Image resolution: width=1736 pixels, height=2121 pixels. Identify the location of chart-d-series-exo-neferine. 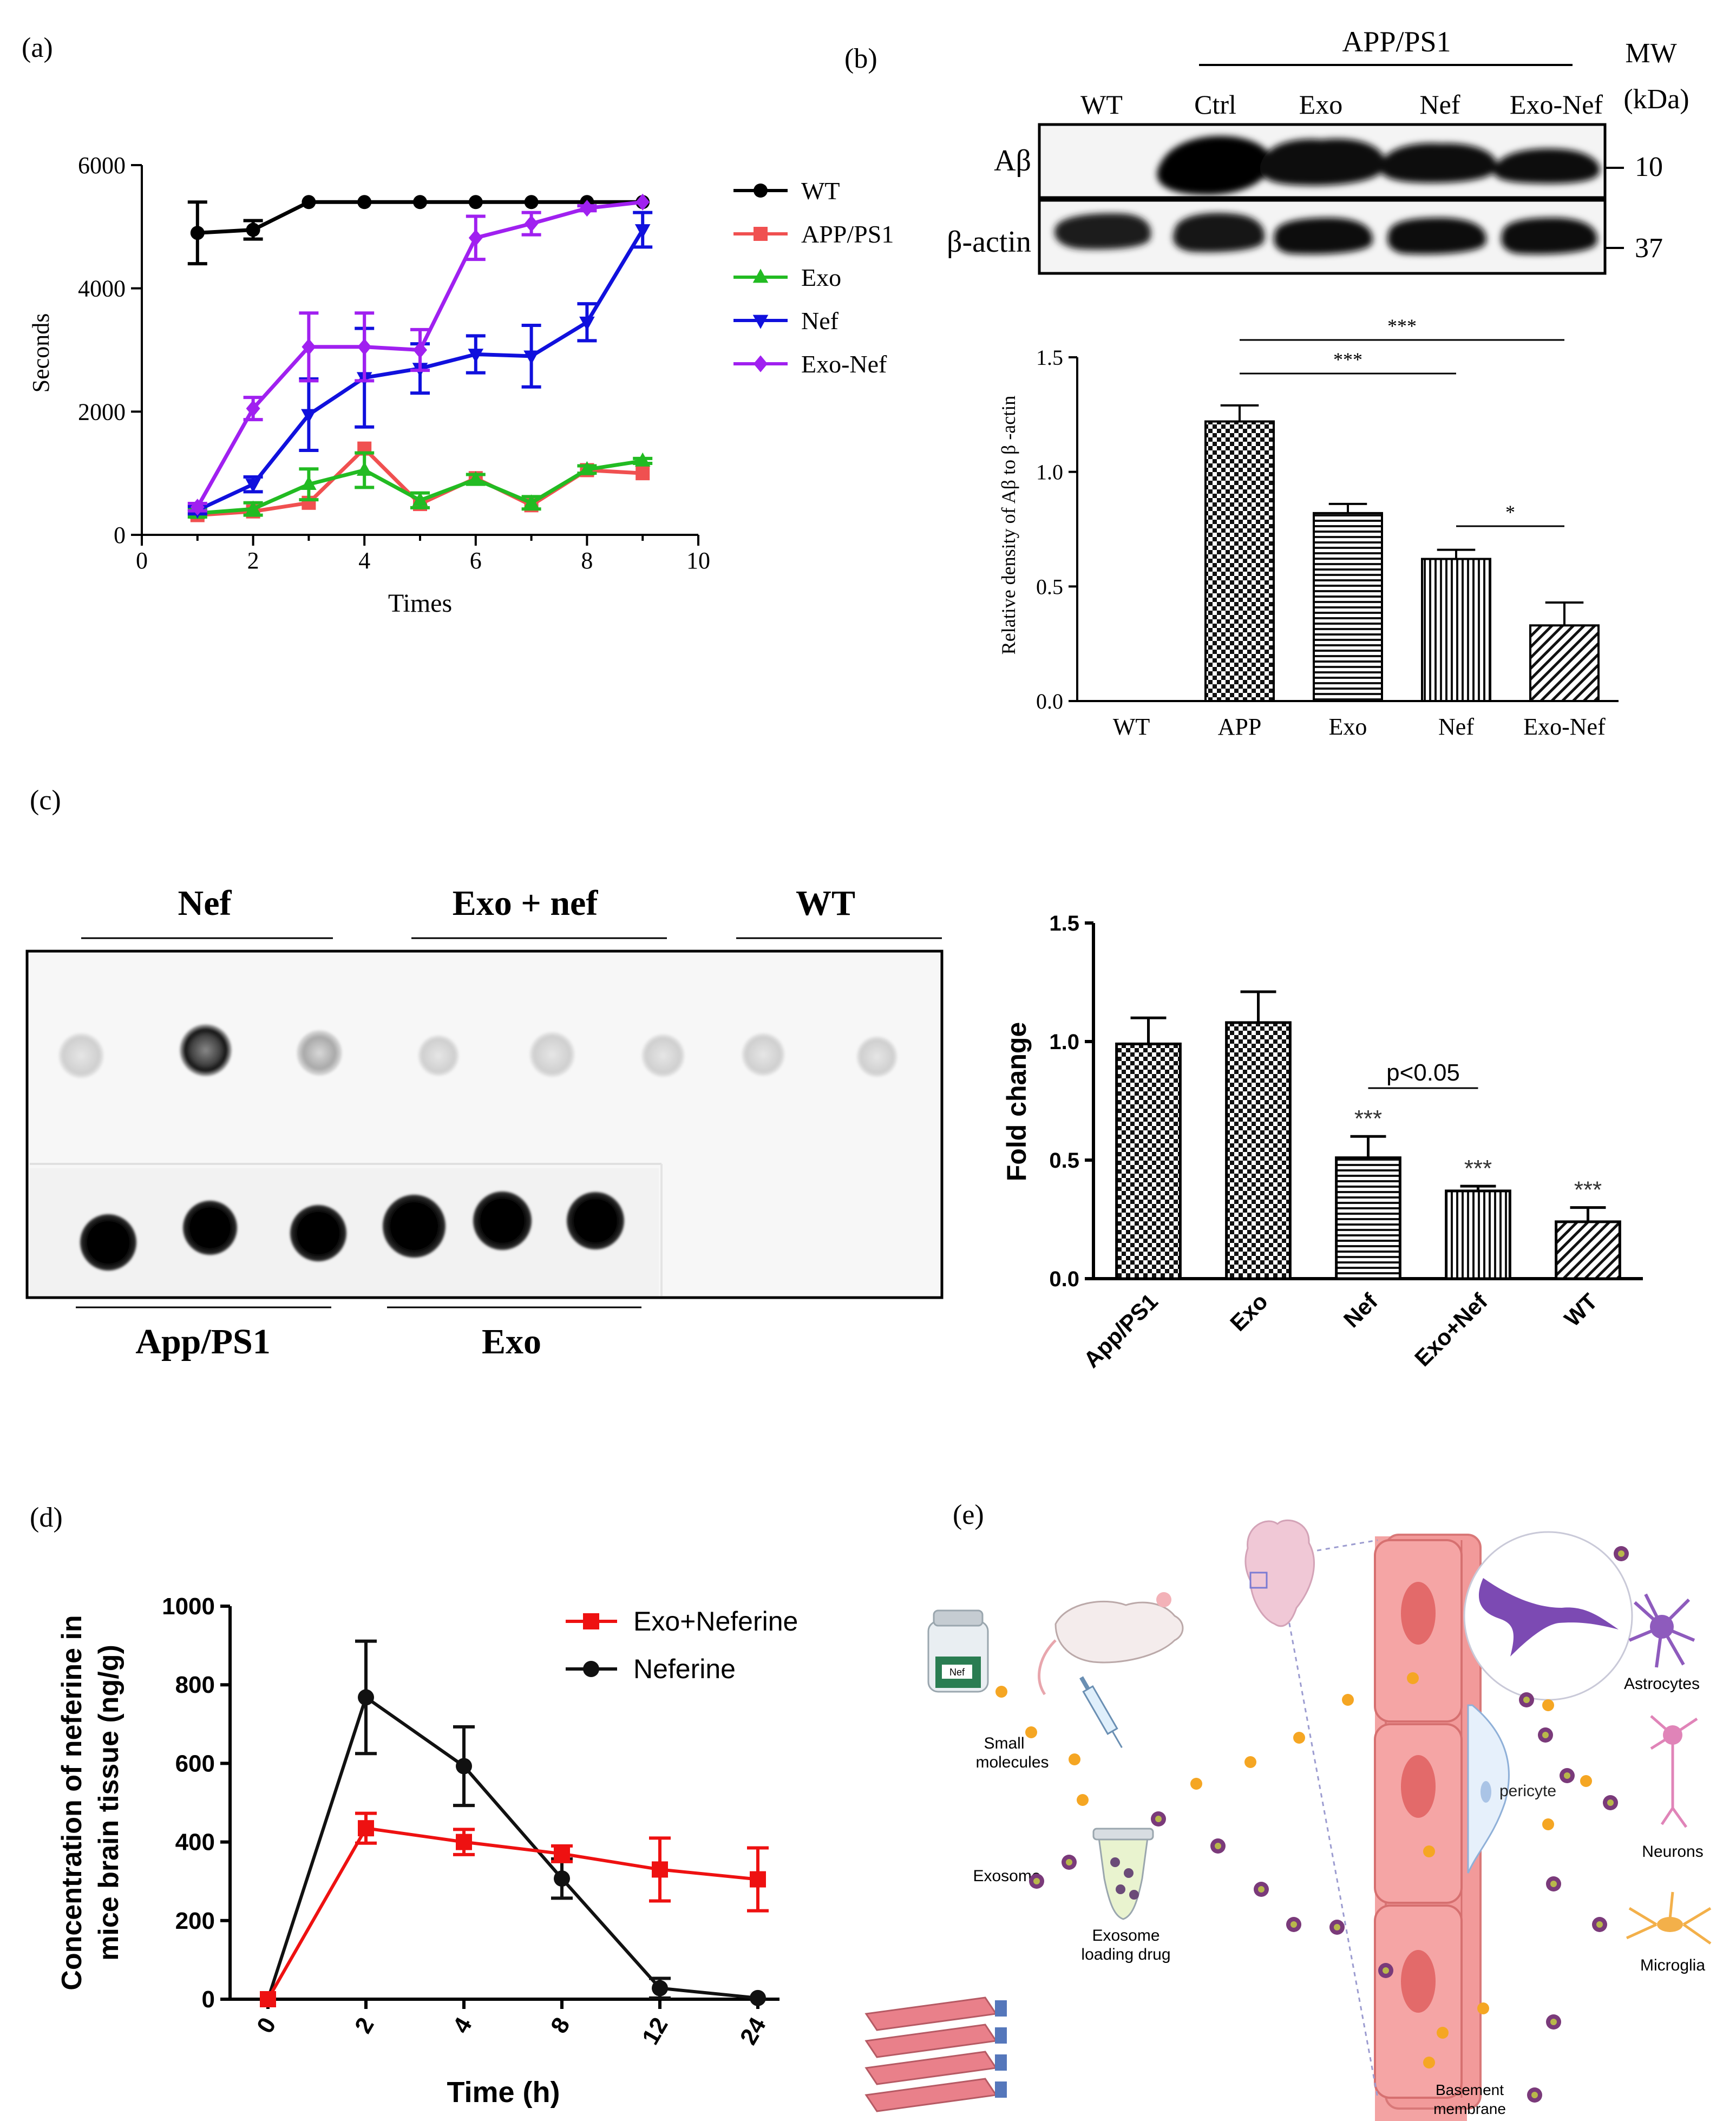
(514, 1909).